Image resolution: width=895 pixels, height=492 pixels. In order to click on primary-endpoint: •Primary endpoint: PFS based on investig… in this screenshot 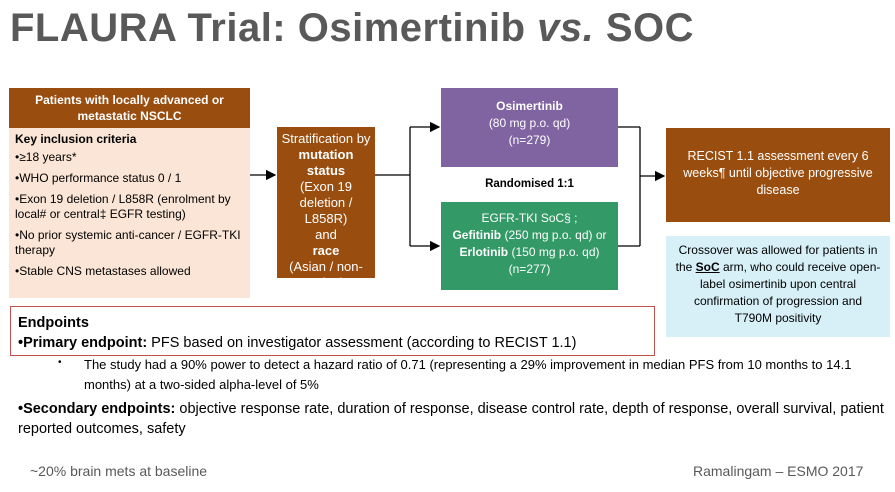, I will do `click(297, 343)`.